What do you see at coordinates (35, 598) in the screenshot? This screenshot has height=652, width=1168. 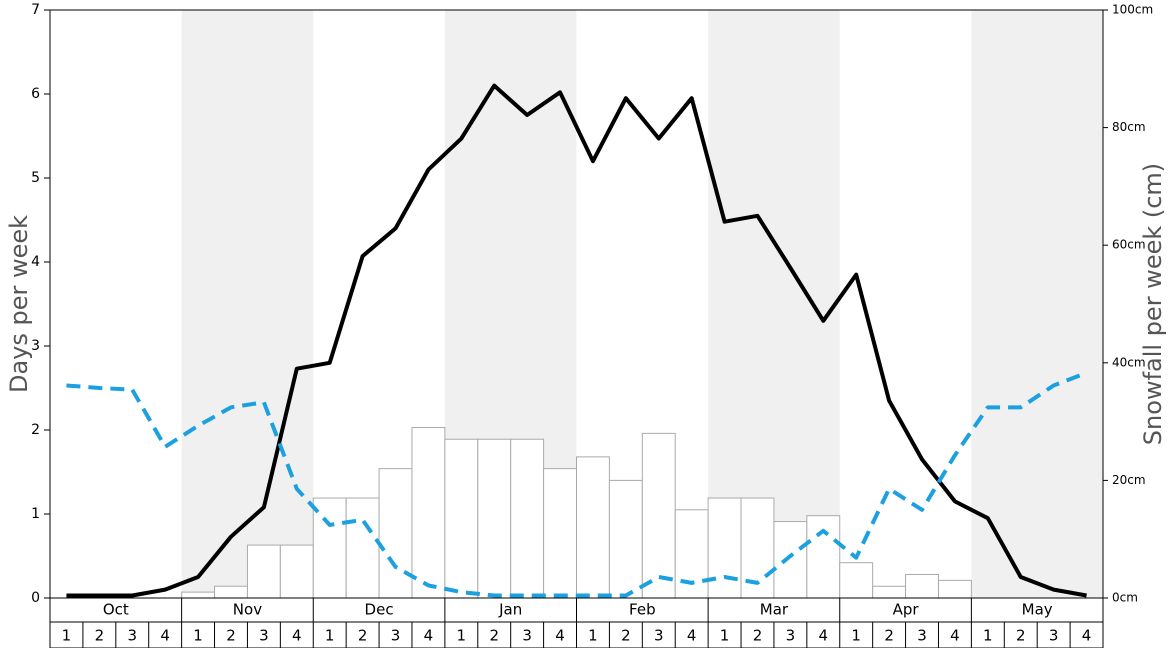 I see `y-tick-label: 0` at bounding box center [35, 598].